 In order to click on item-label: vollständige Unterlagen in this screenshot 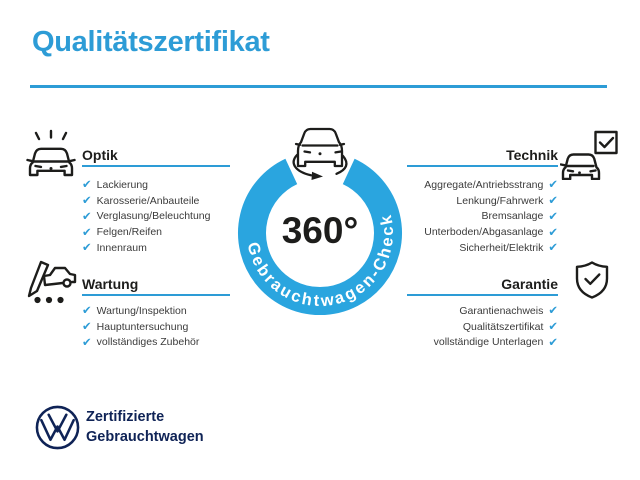, I will do `click(488, 342)`.